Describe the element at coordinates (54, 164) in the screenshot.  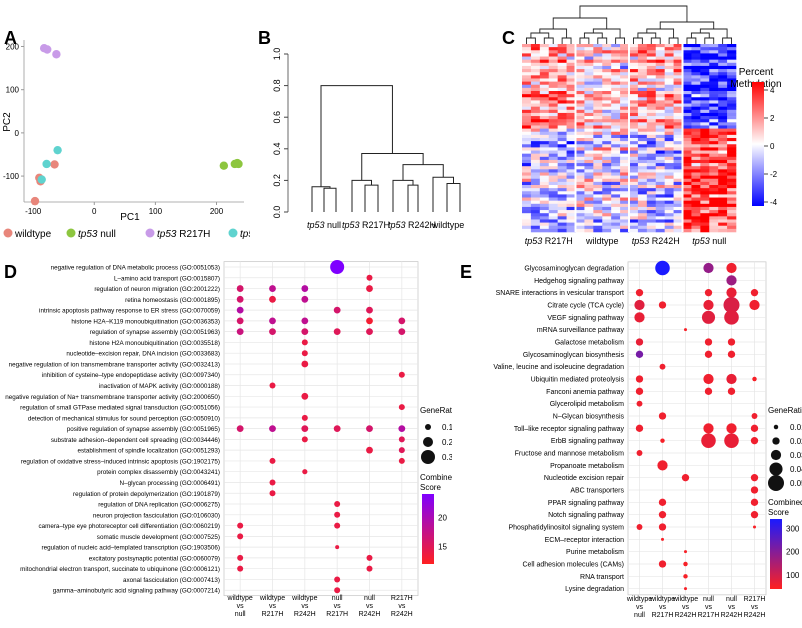
I see `pca-point` at that location.